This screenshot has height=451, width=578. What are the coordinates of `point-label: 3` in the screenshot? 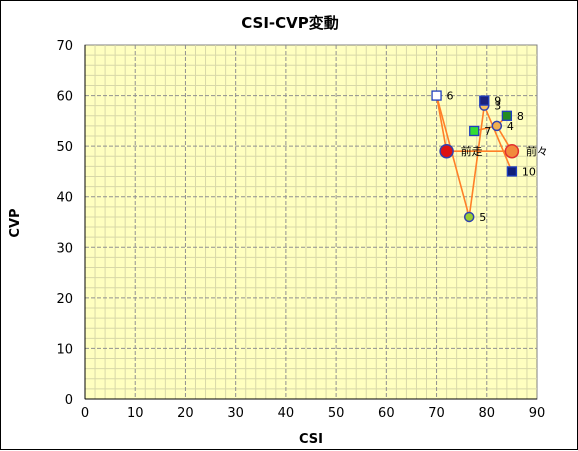 It's located at (497, 106).